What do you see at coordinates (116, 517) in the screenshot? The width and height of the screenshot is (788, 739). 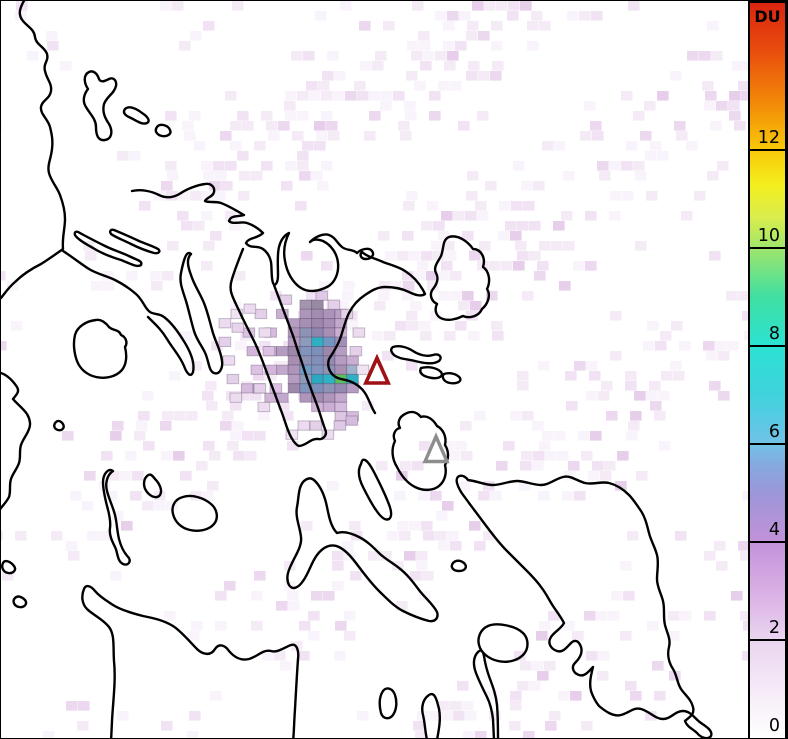 I see `island-vertical` at bounding box center [116, 517].